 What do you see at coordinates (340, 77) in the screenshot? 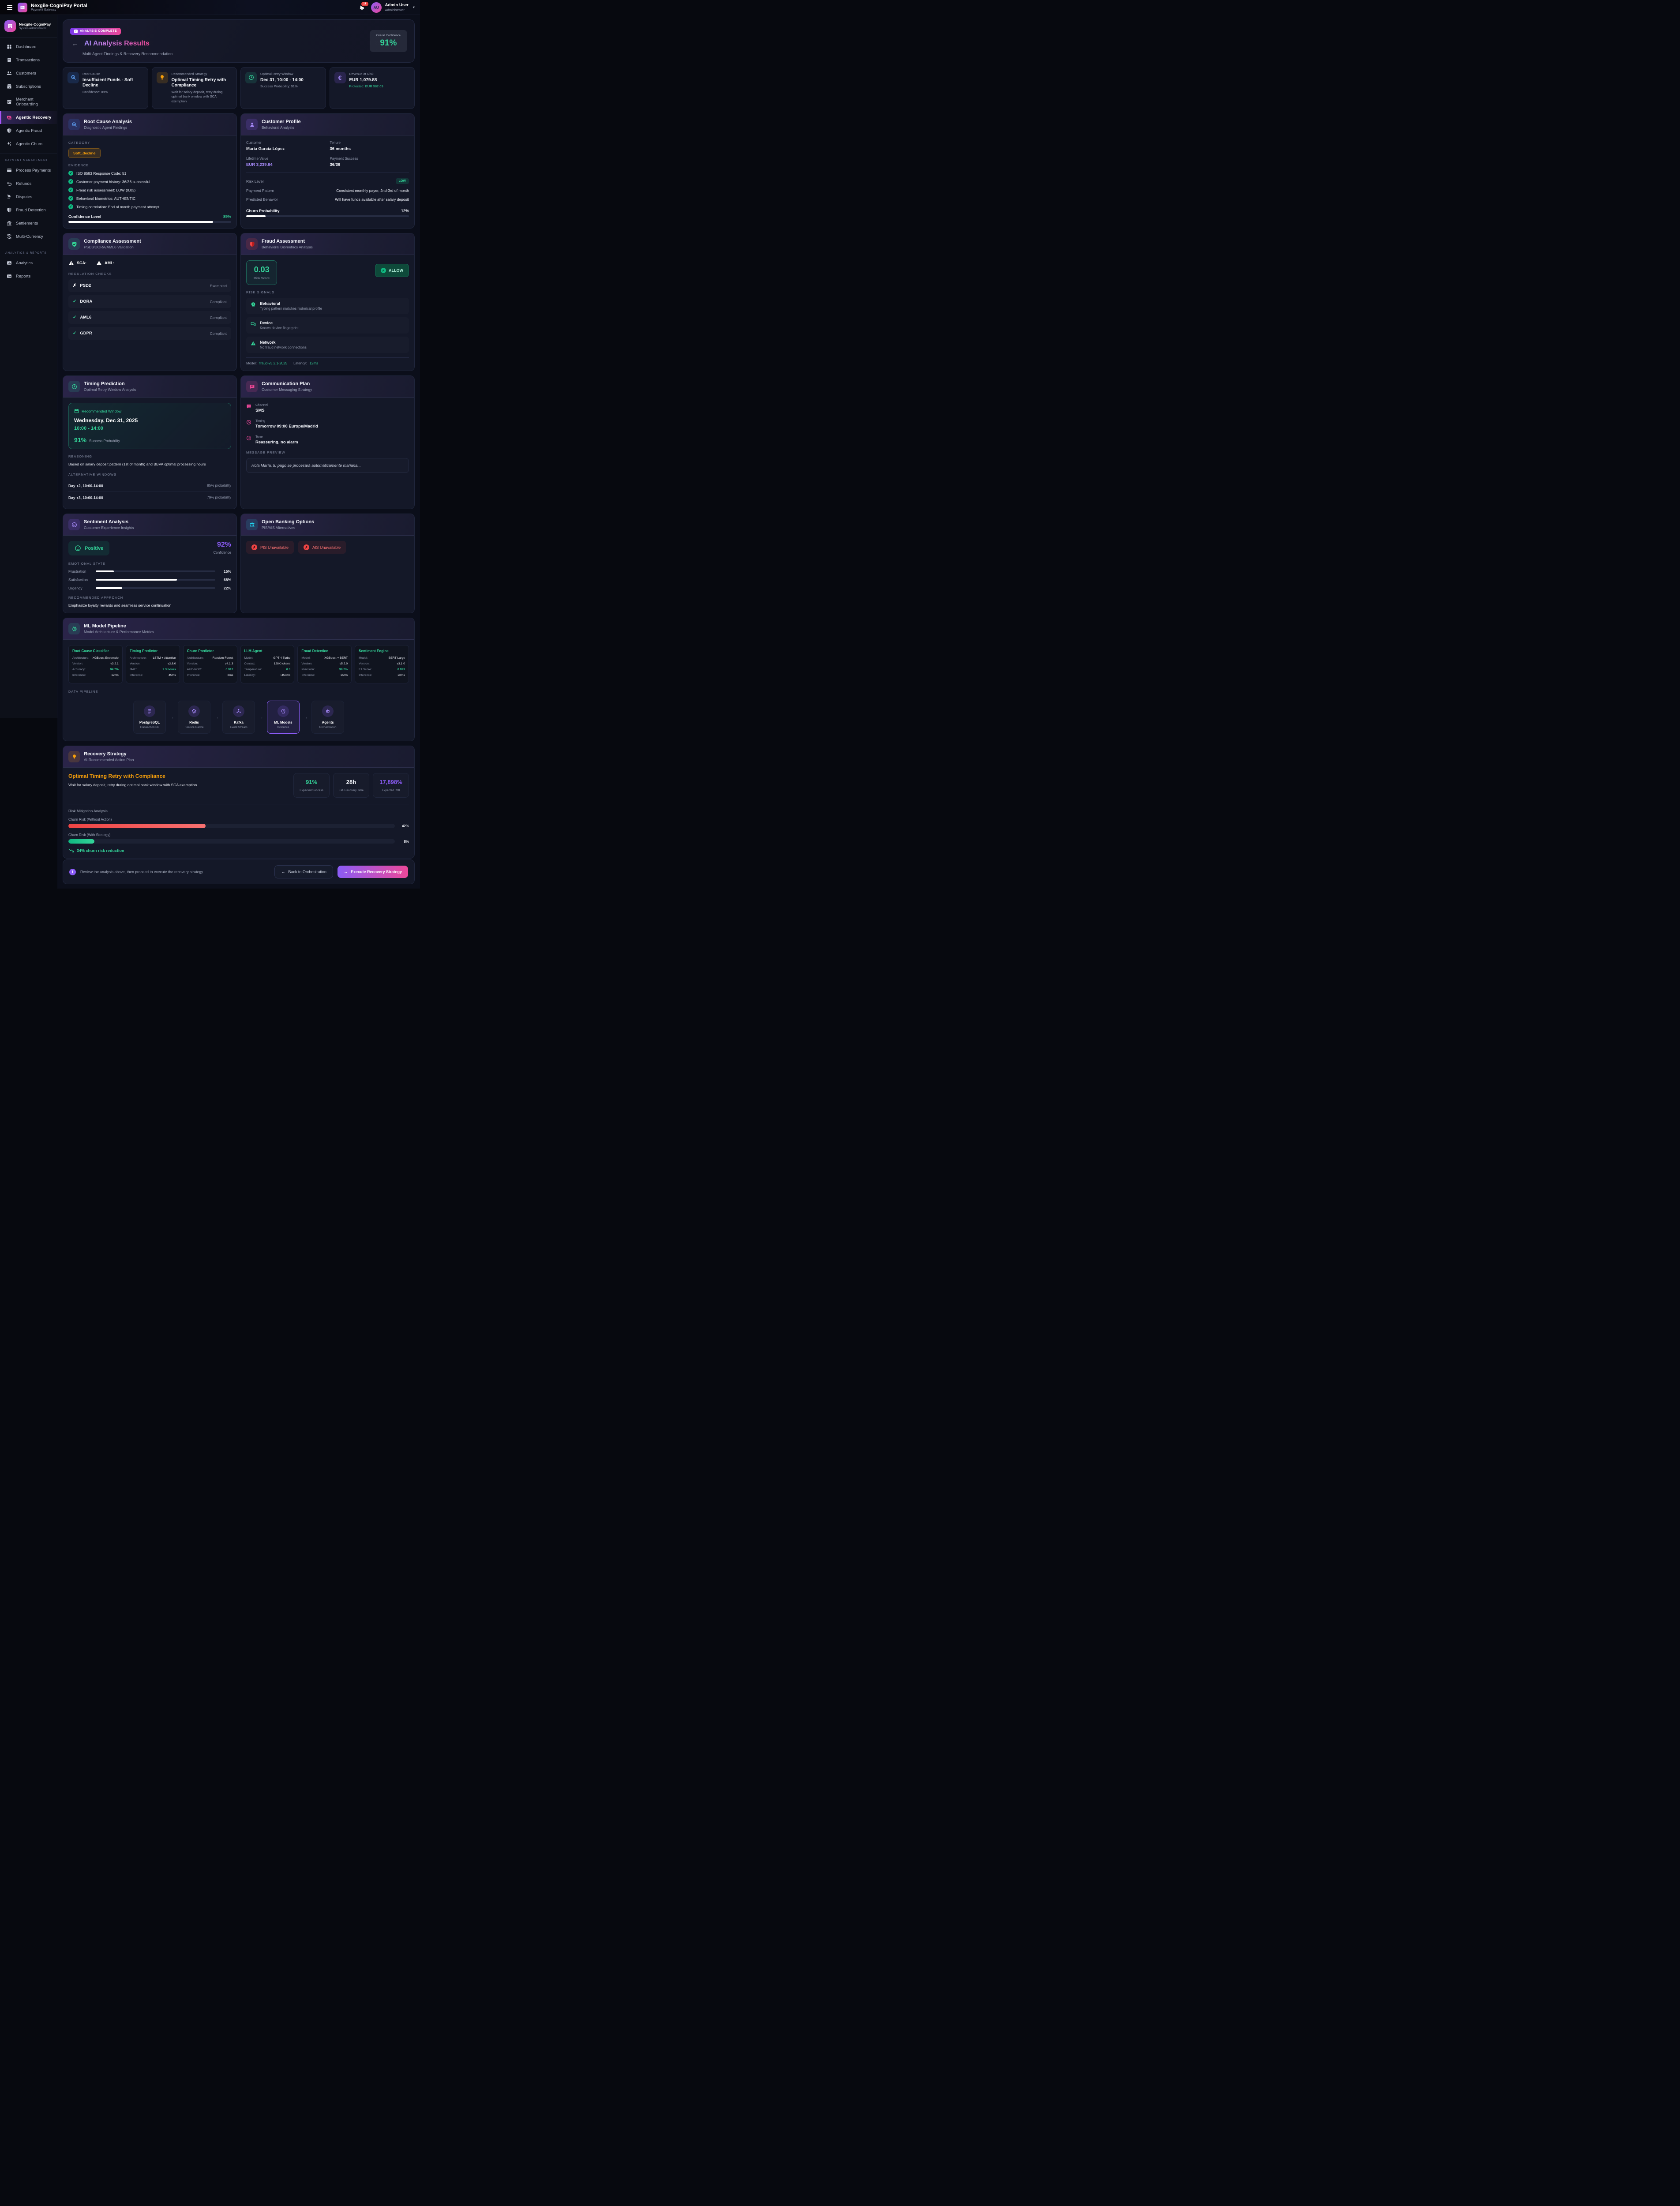
I see `euro-icon: €` at bounding box center [340, 77].